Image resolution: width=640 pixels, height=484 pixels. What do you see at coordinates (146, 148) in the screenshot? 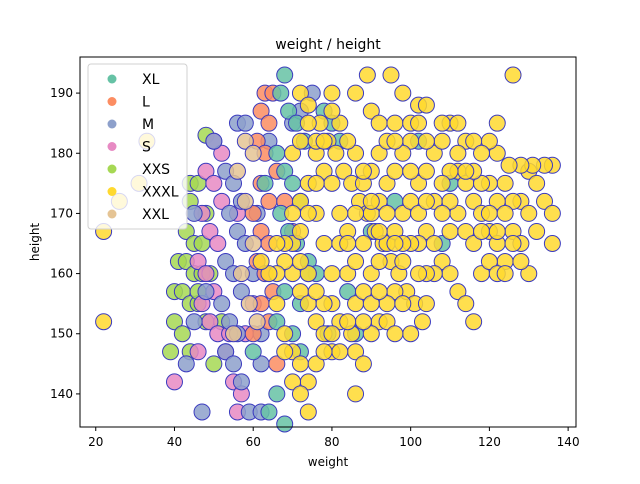
I see `legend-label: S` at bounding box center [146, 148].